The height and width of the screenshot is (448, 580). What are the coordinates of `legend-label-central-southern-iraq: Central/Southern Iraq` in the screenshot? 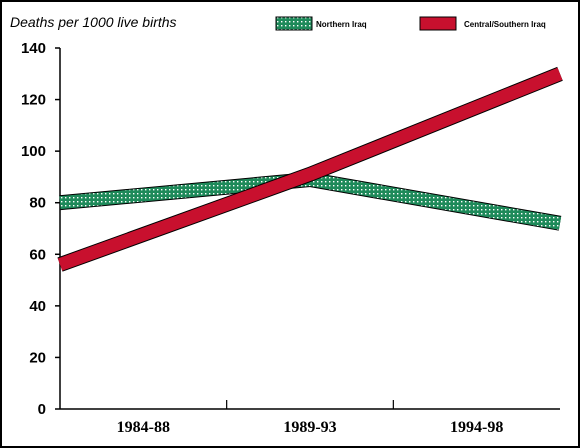 It's located at (505, 24).